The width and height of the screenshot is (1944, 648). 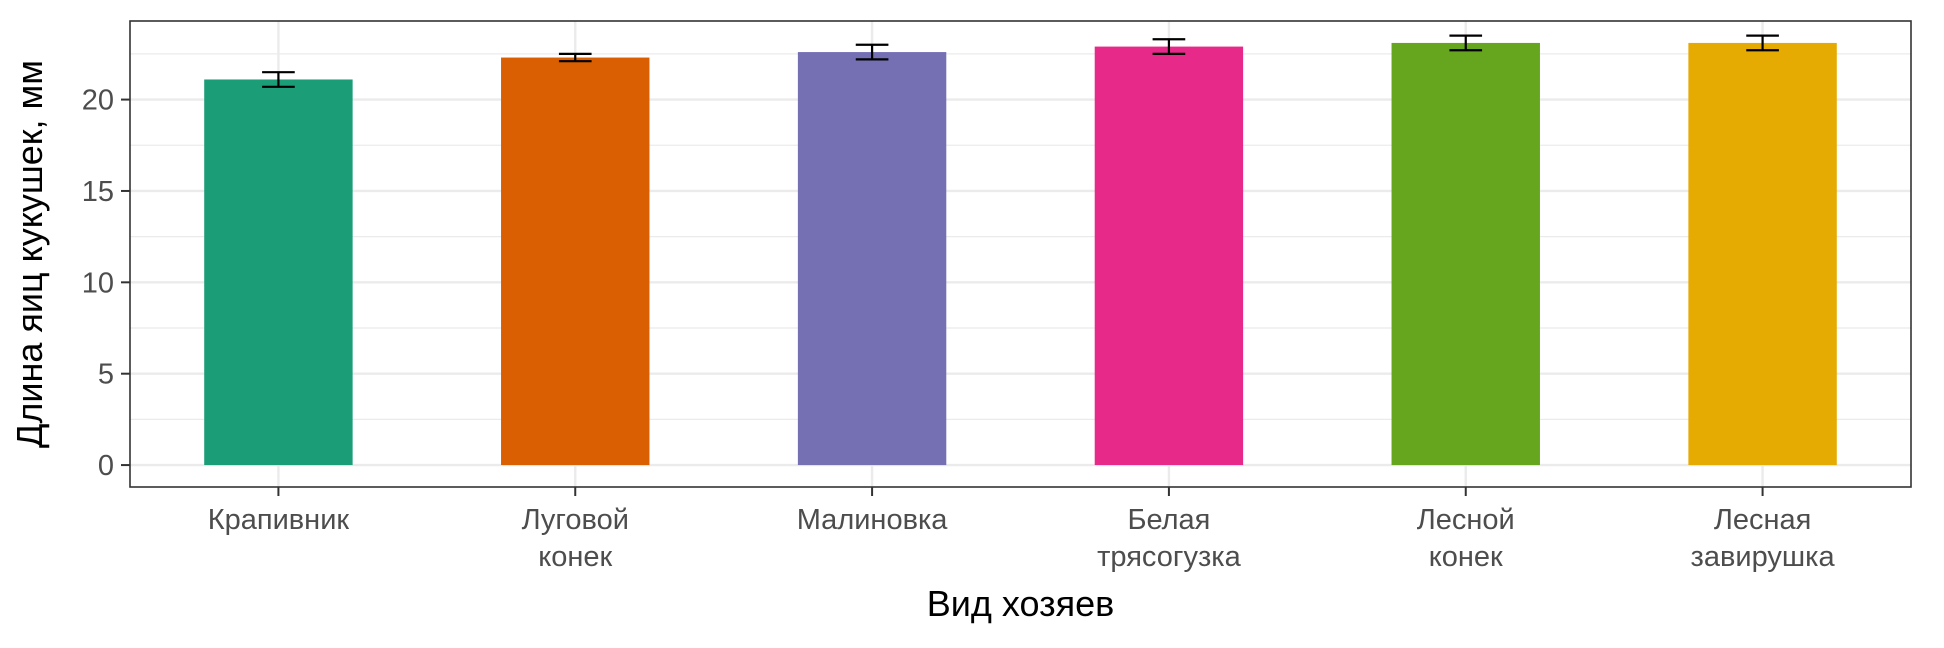 I want to click on y-axis: 0 5 10 15 20, so click(x=106, y=283).